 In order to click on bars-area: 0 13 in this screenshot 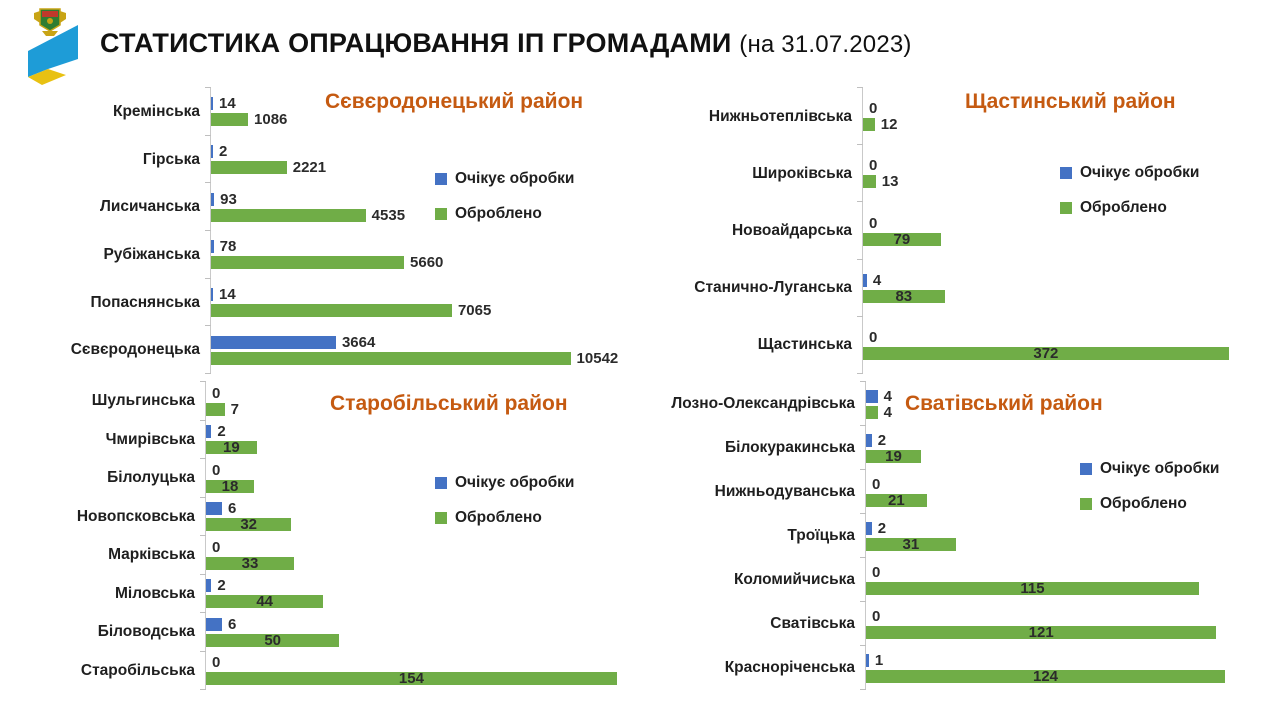, I will do `click(1065, 173)`.